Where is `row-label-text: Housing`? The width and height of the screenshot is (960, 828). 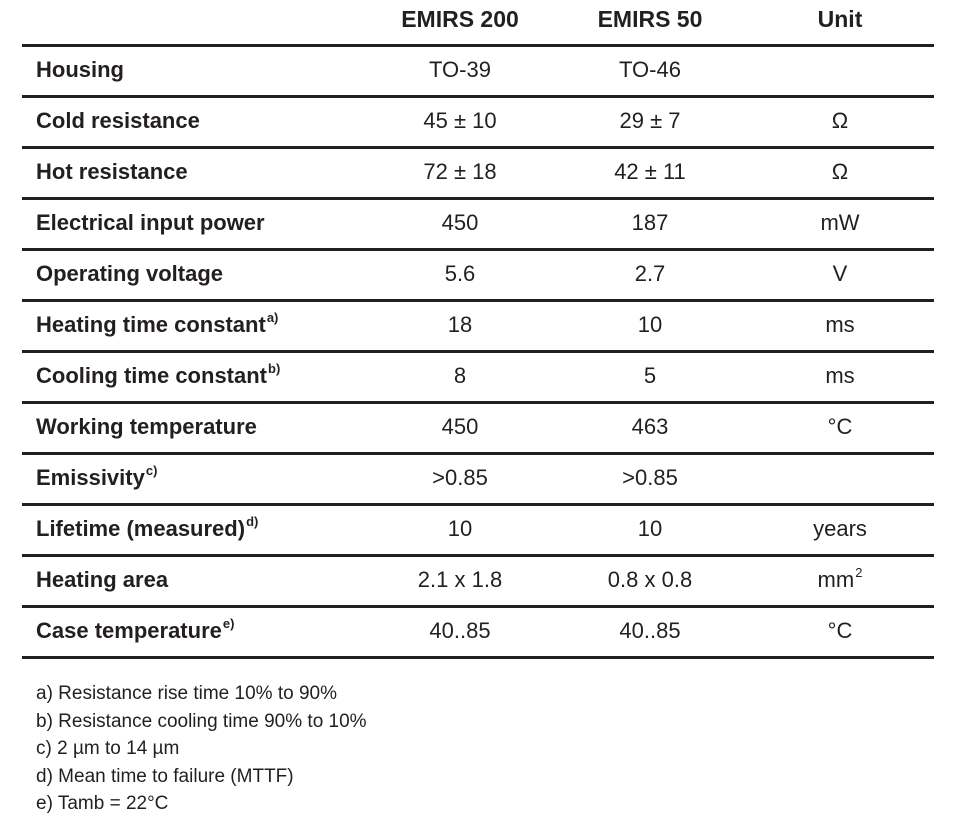
row-label-text: Housing is located at coordinates (80, 69).